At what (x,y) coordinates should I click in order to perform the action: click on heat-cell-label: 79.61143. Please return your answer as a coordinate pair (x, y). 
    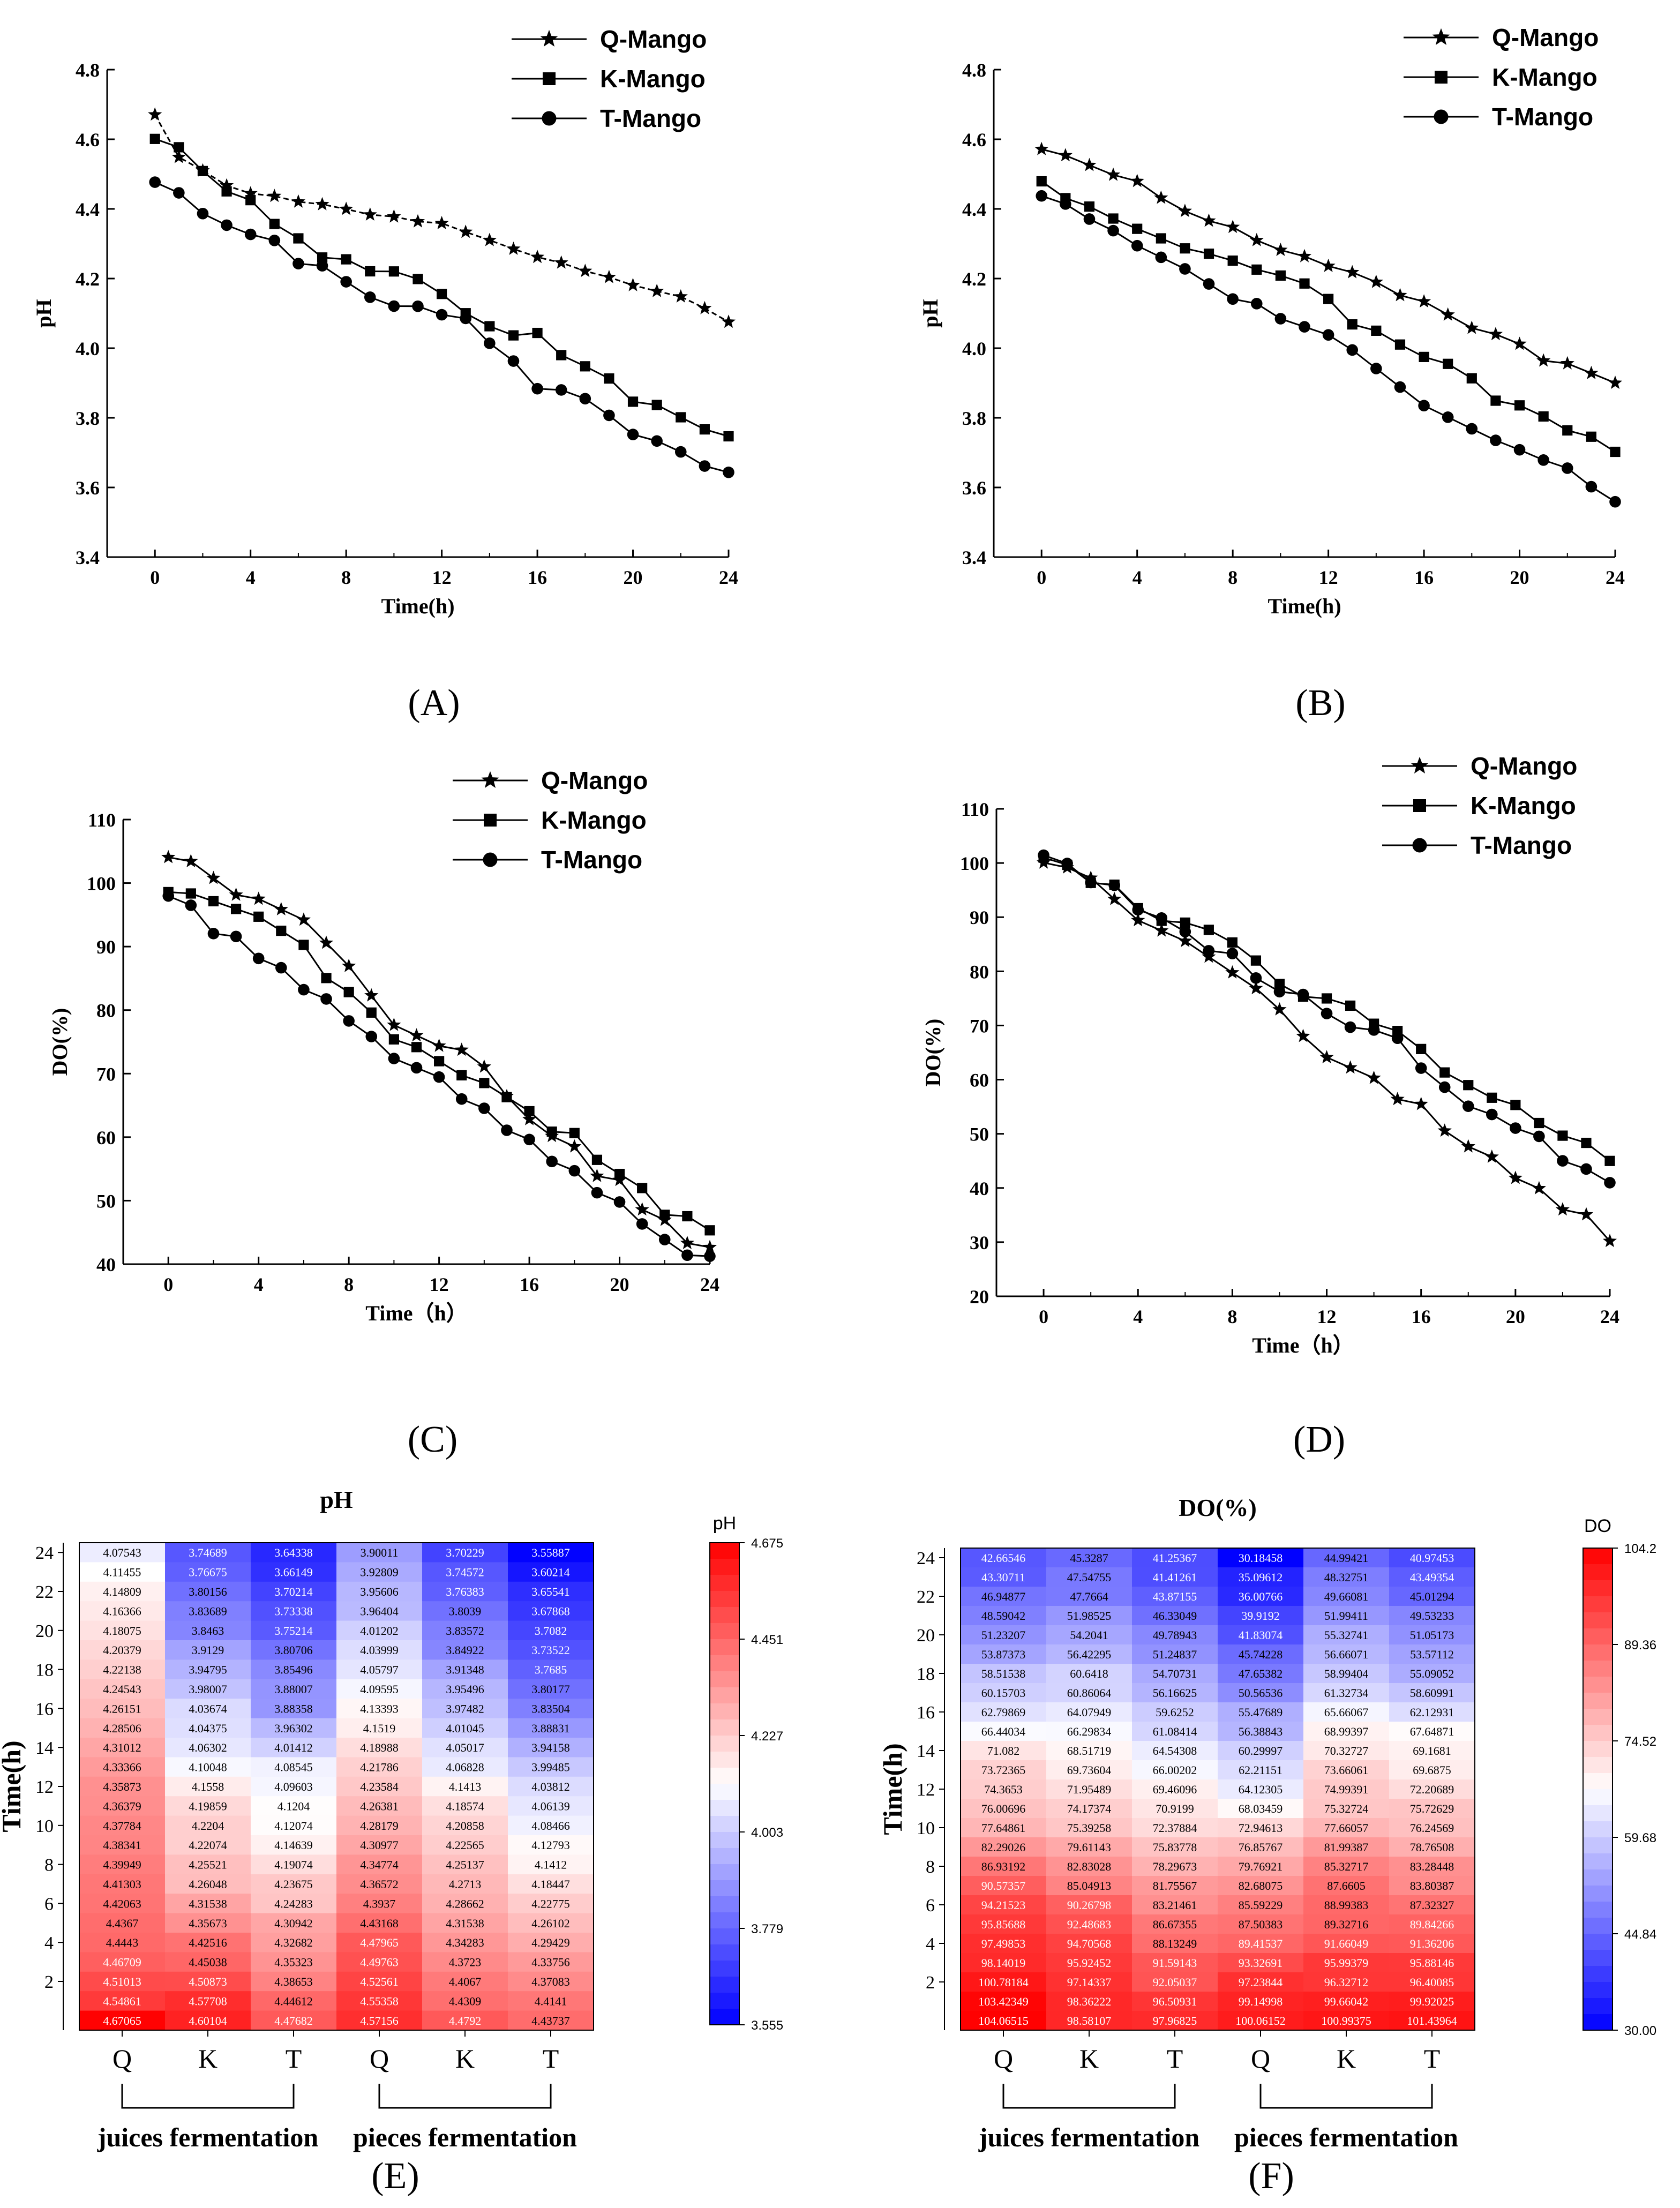
    Looking at the image, I should click on (1089, 1847).